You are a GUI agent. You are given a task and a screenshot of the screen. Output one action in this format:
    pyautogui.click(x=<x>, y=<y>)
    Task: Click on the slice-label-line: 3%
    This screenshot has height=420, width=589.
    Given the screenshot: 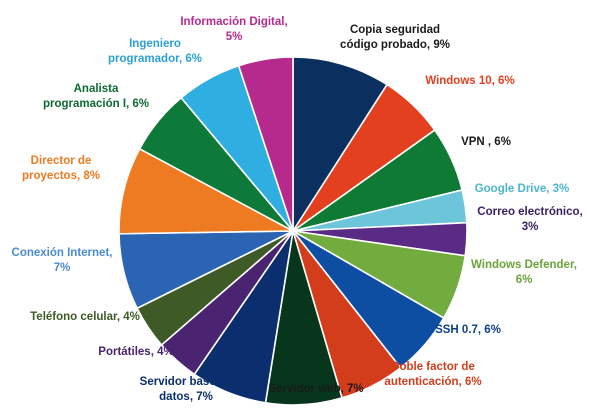 What is the action you would take?
    pyautogui.click(x=530, y=227)
    